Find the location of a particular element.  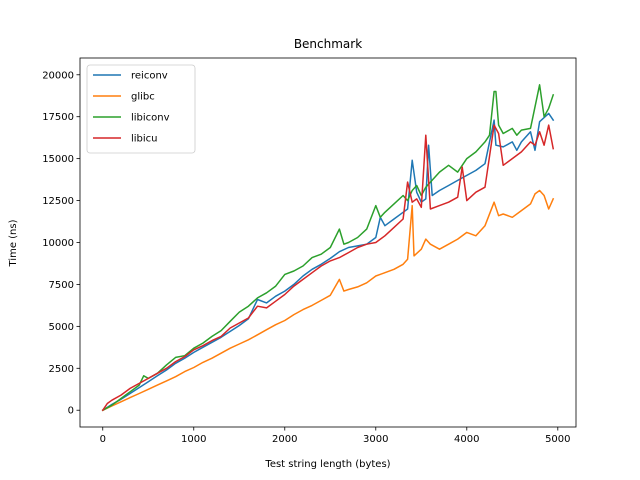

y-axis: 0 2500 5000 7500 10000 12500 15000 17500 20000 is located at coordinates (61, 243).